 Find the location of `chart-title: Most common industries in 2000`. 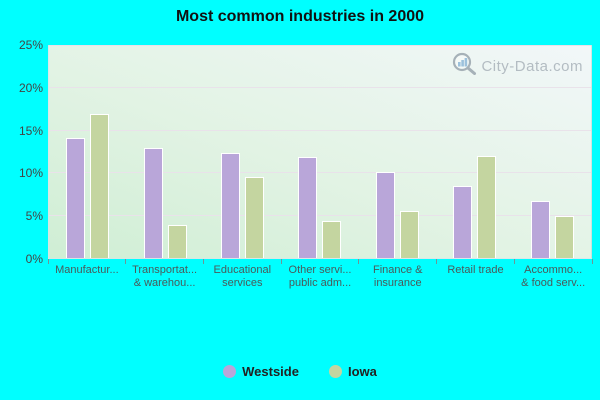

chart-title: Most common industries in 2000 is located at coordinates (300, 16).